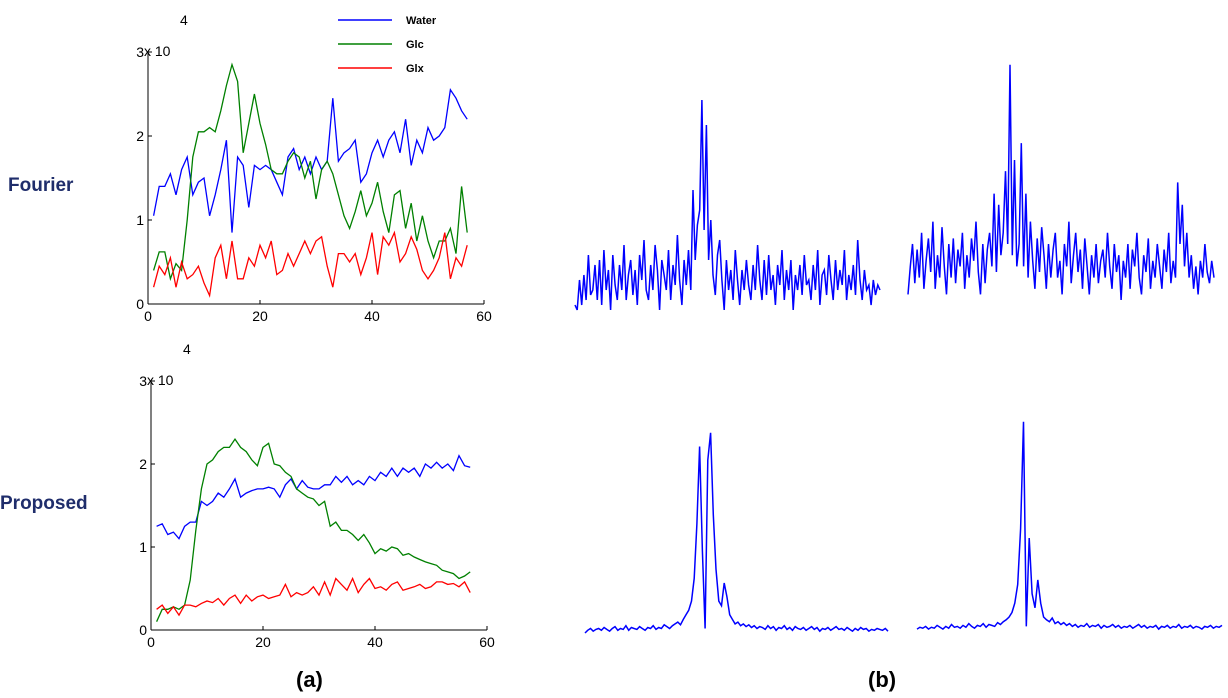 The image size is (1228, 698). Describe the element at coordinates (309, 679) in the screenshot. I see `panel-label-a: (a)` at that location.